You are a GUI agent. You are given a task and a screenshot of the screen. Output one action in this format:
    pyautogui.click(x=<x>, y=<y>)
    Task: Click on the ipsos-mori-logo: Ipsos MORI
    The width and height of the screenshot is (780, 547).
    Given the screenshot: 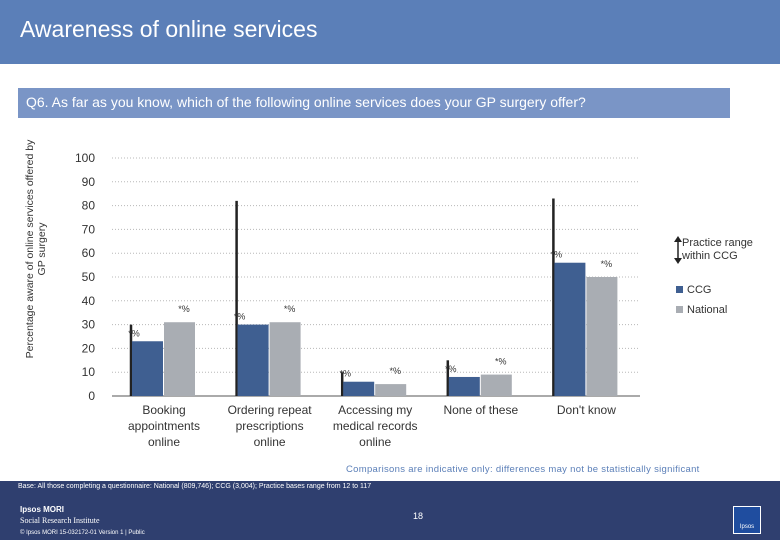 What is the action you would take?
    pyautogui.click(x=42, y=509)
    